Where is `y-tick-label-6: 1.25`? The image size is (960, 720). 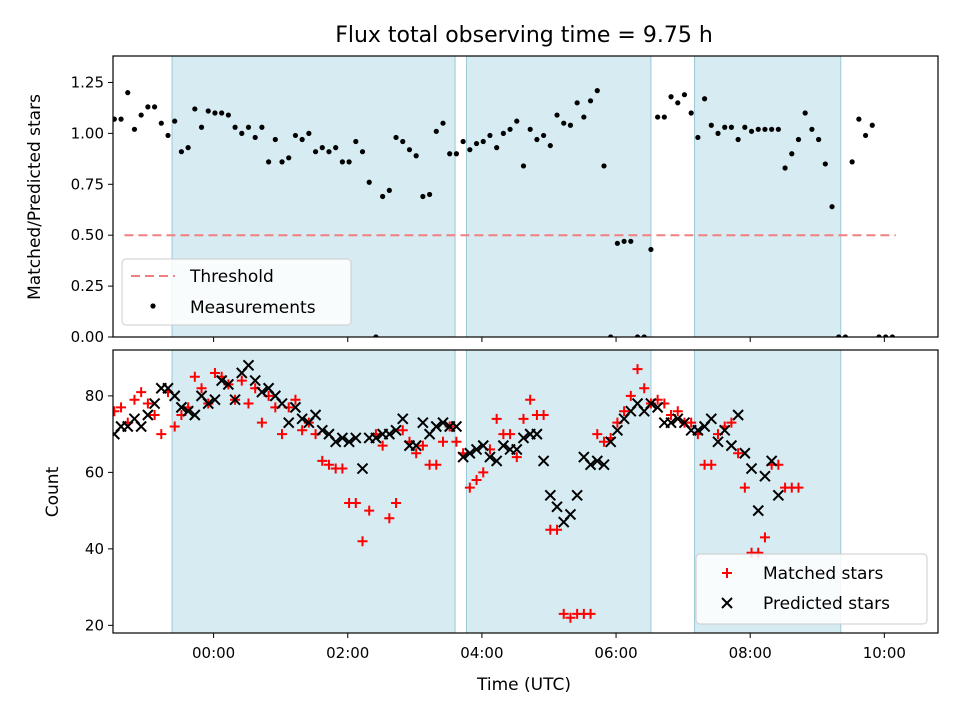
y-tick-label-6: 1.25 is located at coordinates (87, 82).